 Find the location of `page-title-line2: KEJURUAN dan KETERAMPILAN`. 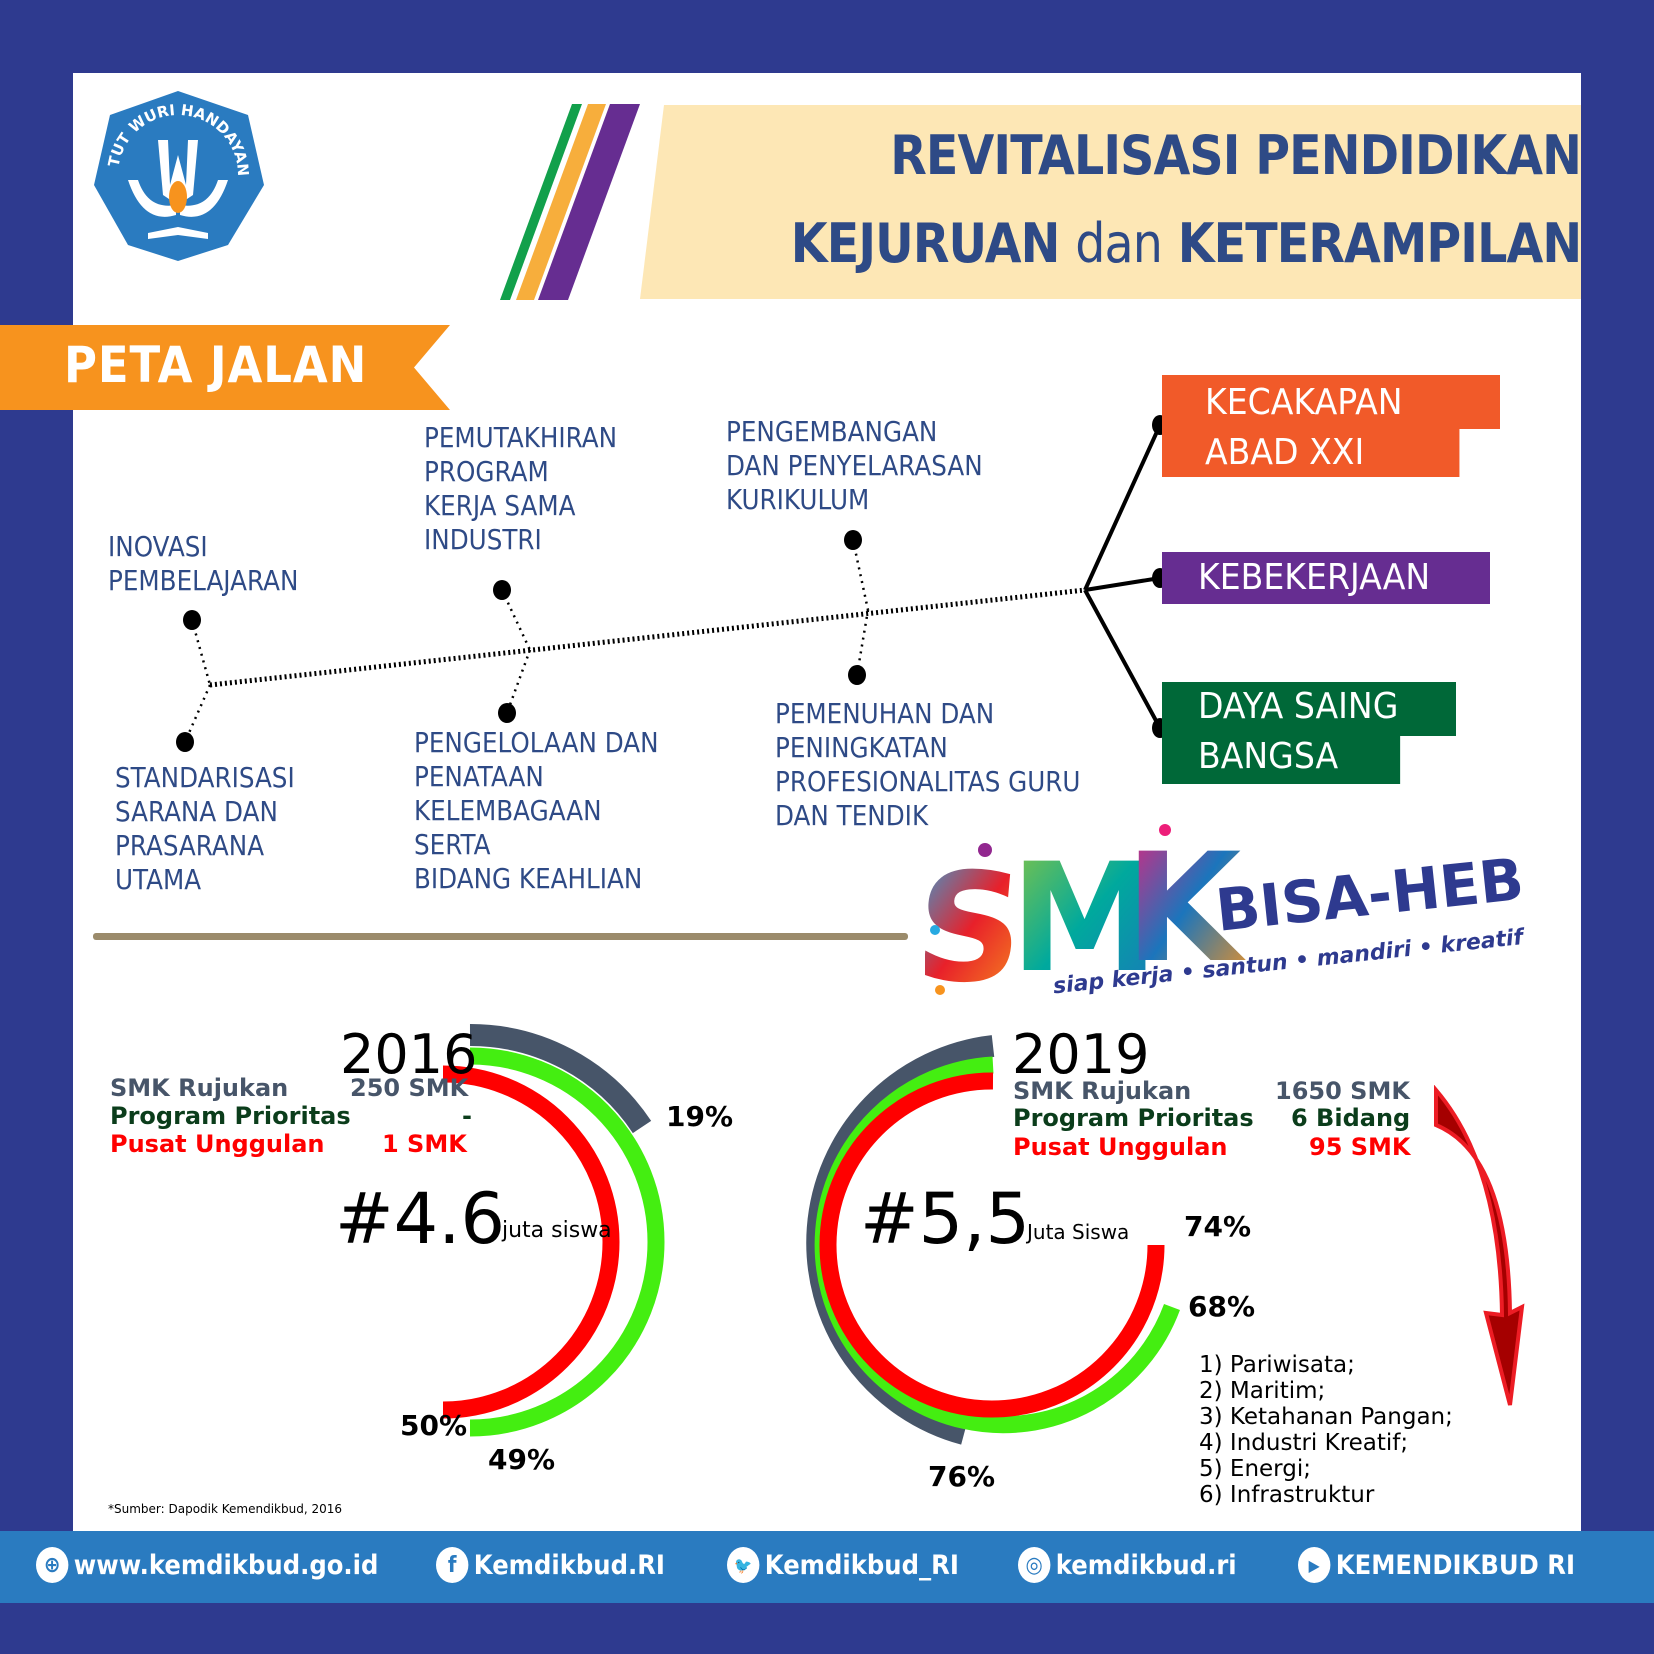

page-title-line2: KEJURUAN dan KETERAMPILAN is located at coordinates (1185, 243).